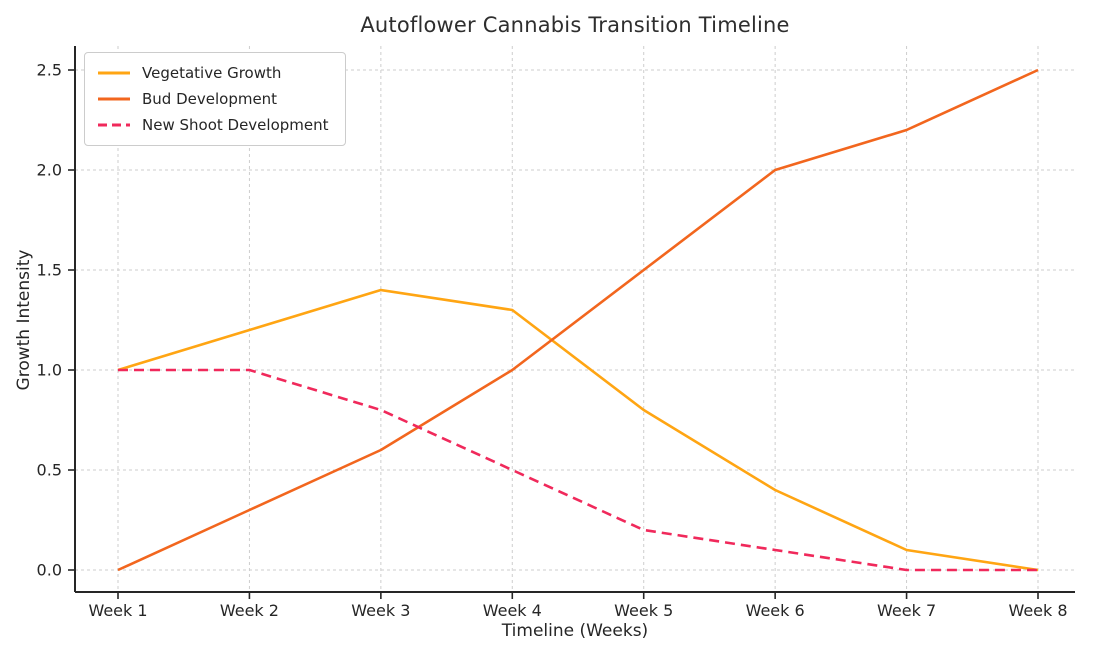 This screenshot has width=1100, height=660. What do you see at coordinates (49, 270) in the screenshot?
I see `y-tick-label: 1.5` at bounding box center [49, 270].